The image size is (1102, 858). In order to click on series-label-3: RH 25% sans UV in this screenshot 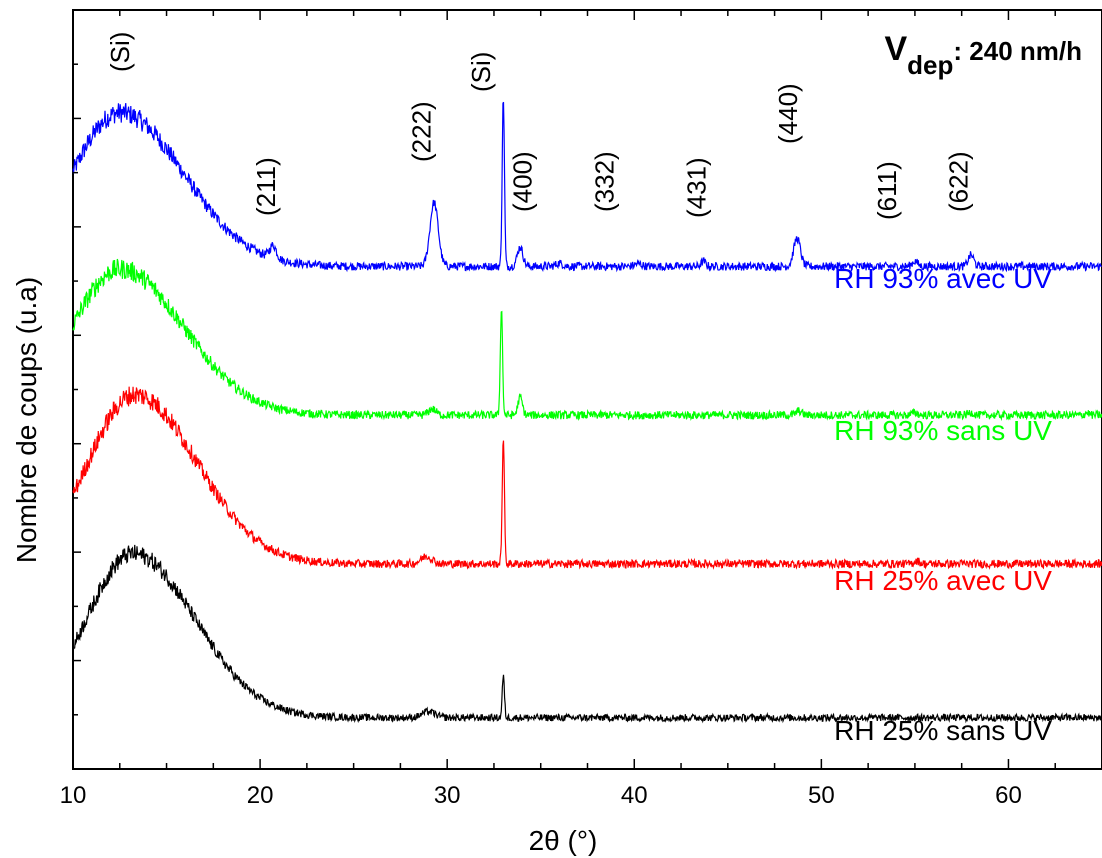, I will do `click(943, 730)`.